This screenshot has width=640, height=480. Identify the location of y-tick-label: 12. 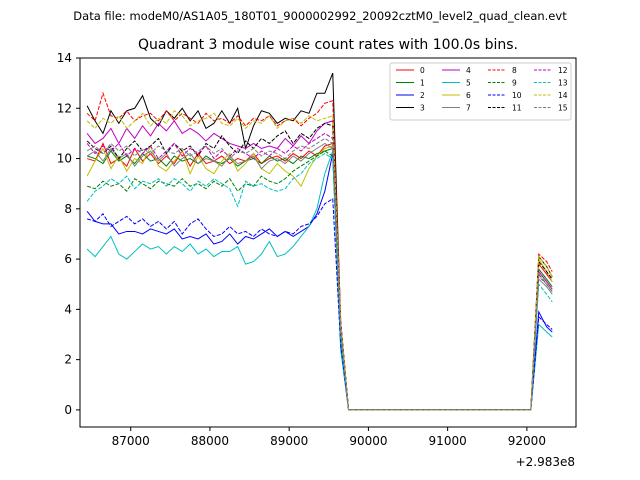
(64, 108).